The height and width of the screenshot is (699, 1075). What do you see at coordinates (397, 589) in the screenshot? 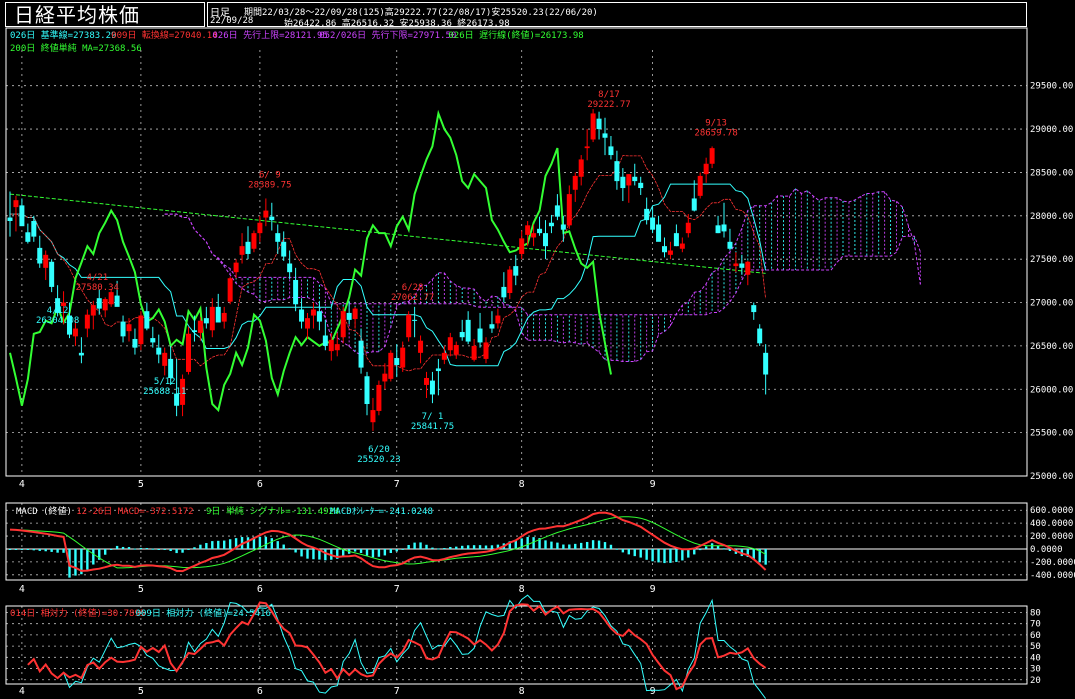
I see `macd-x-tick: 7` at bounding box center [397, 589].